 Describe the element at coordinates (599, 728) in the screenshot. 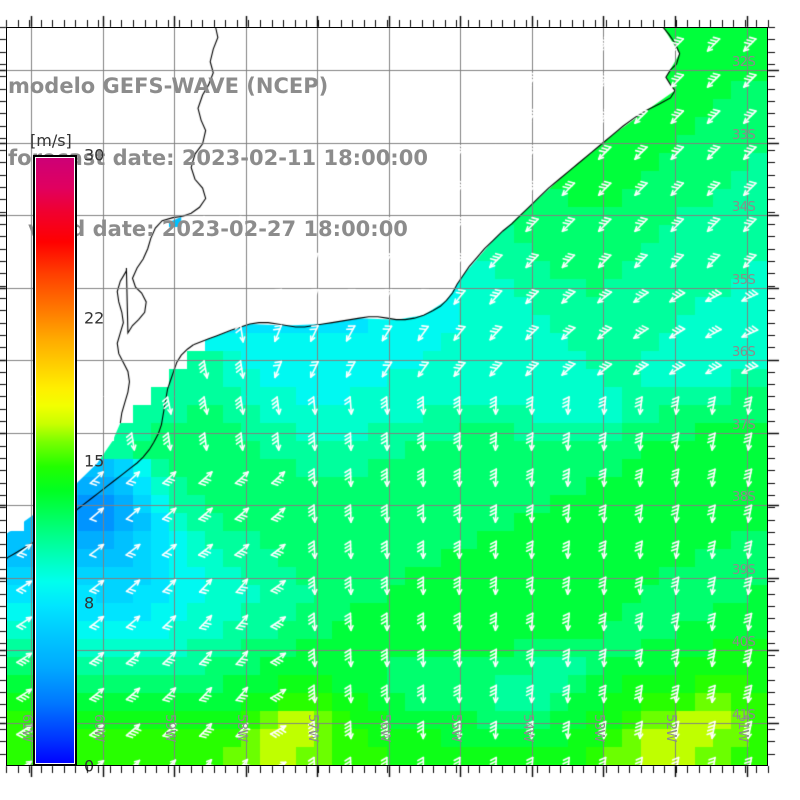

I see `longitude-label: 53W` at that location.